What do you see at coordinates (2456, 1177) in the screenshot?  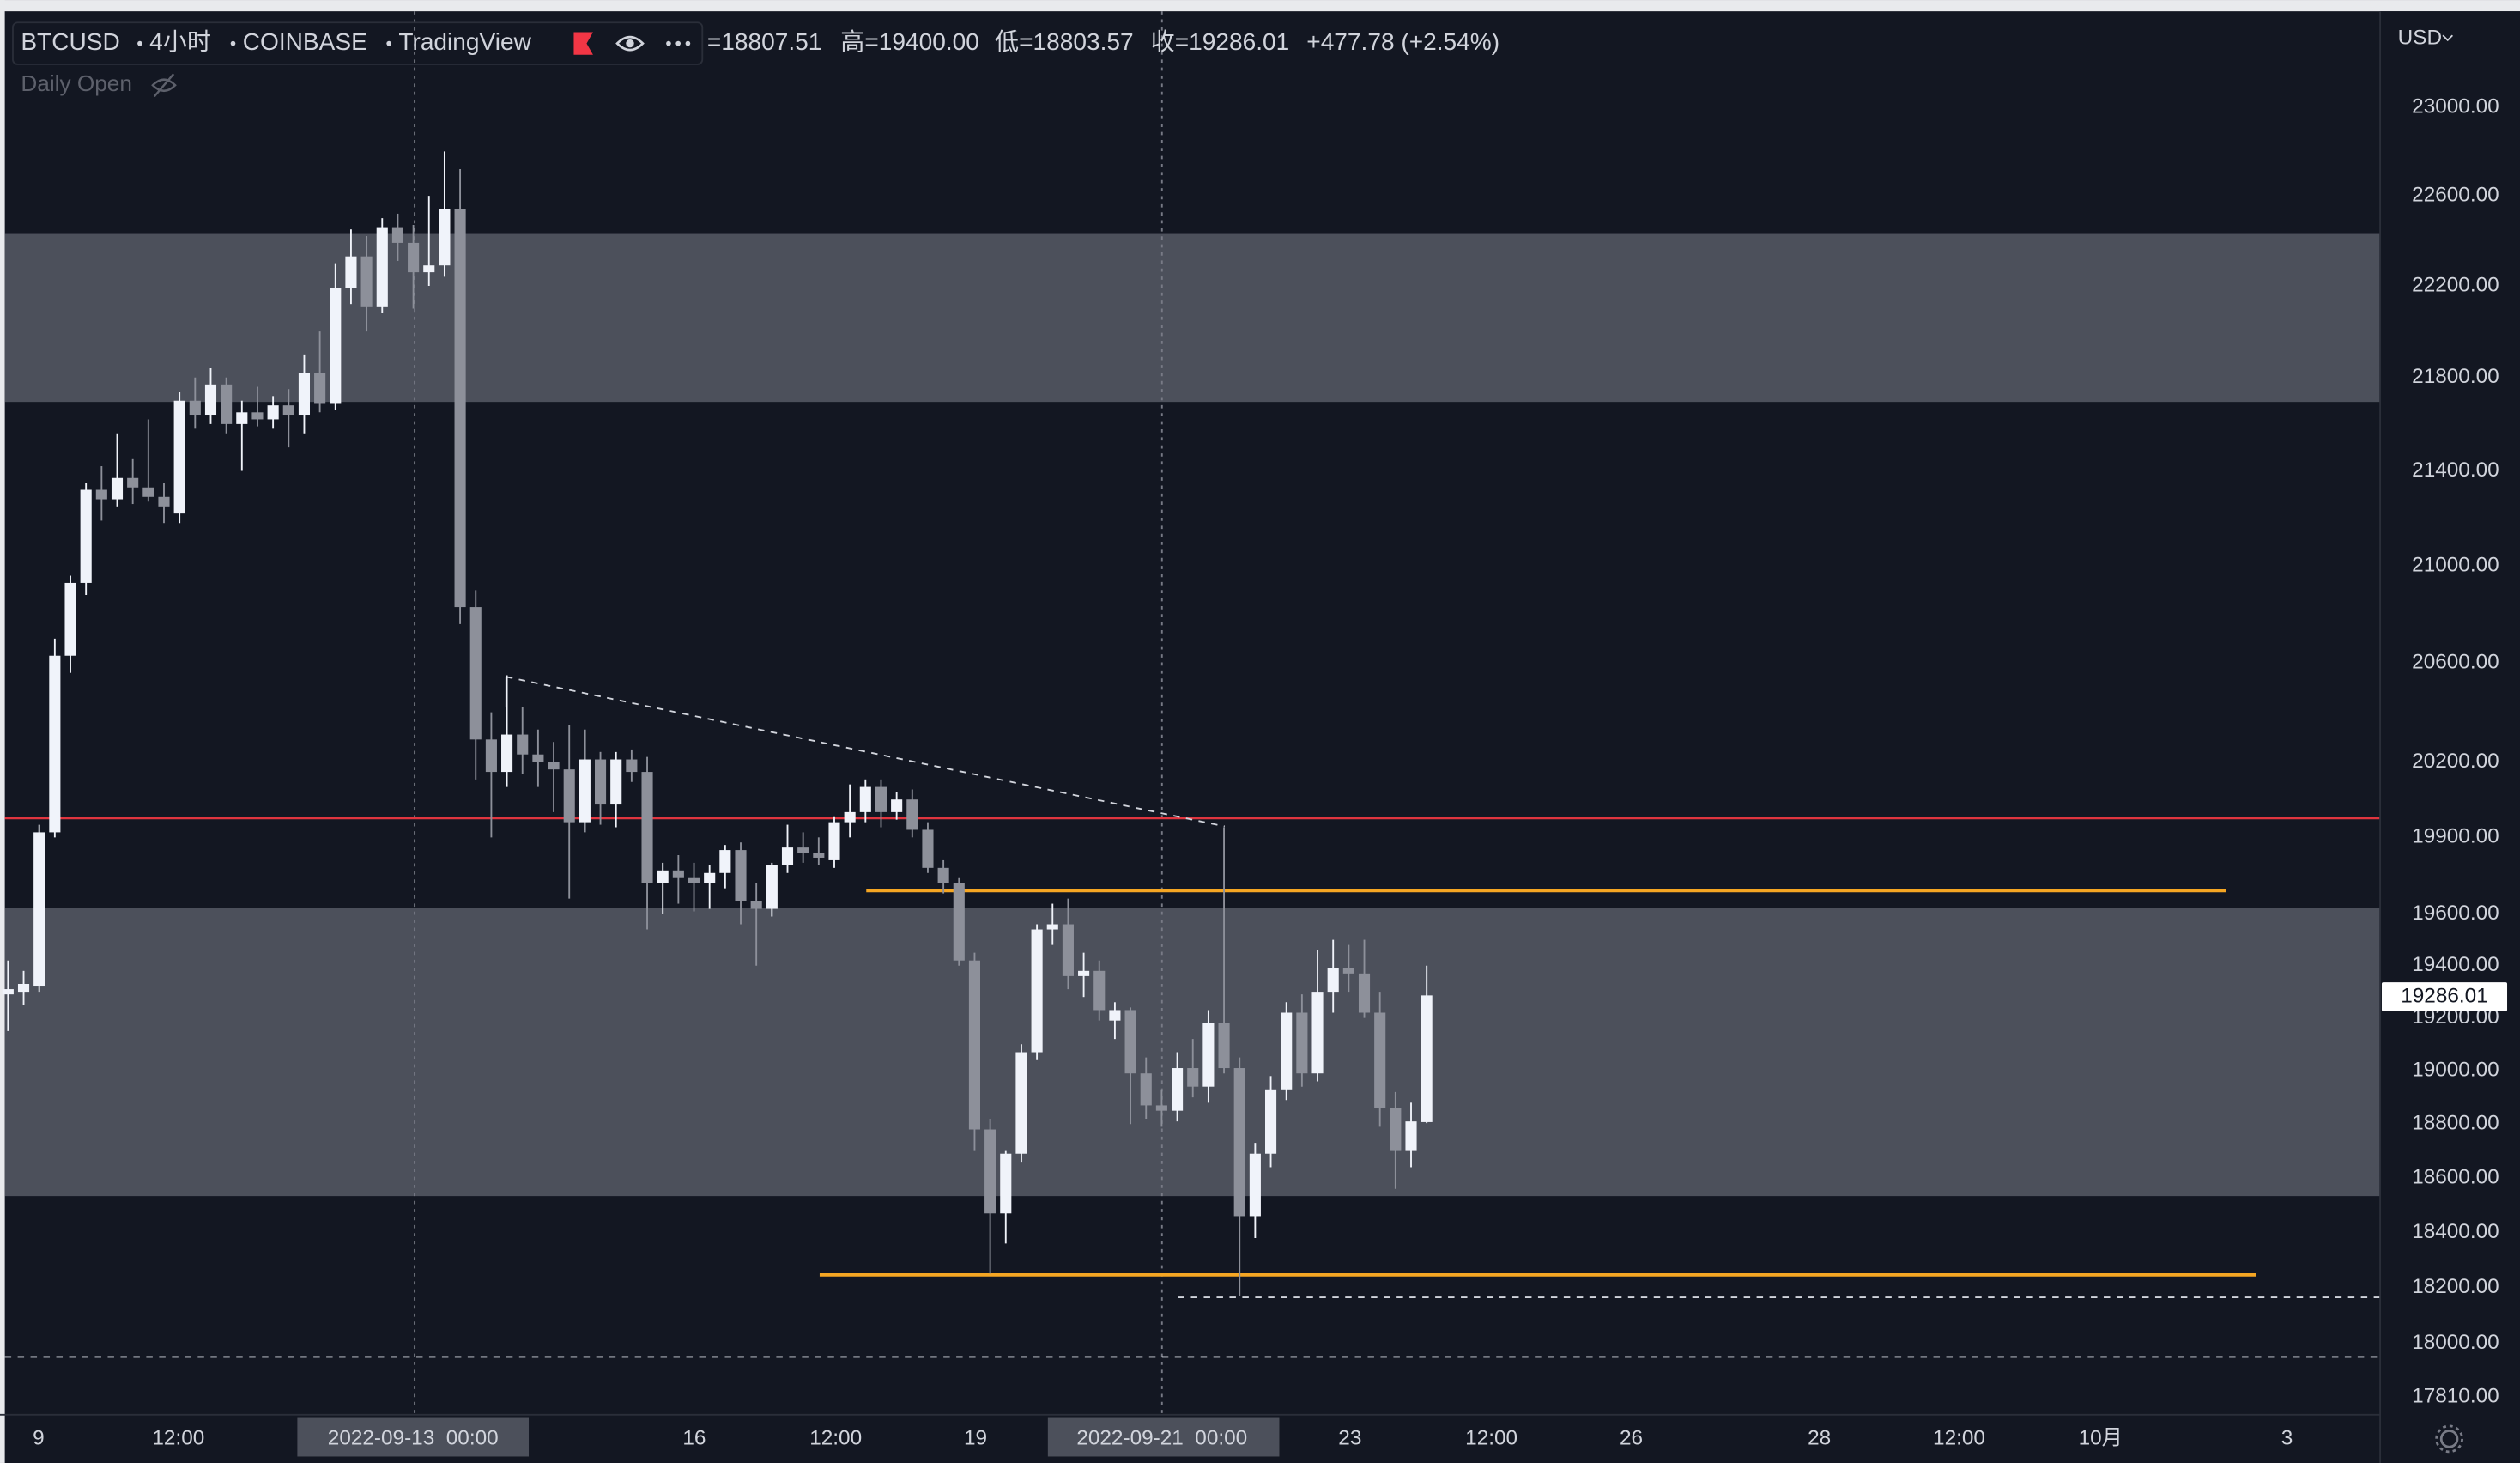 I see `y-tick-label: 18600.00` at bounding box center [2456, 1177].